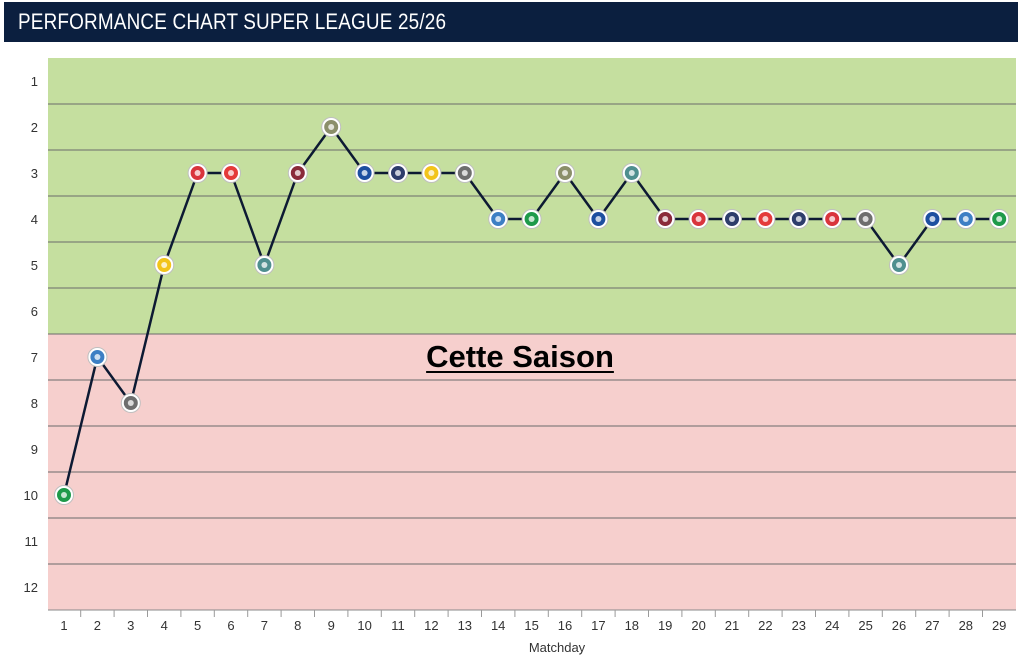  I want to click on x-tick-label: 17, so click(598, 625).